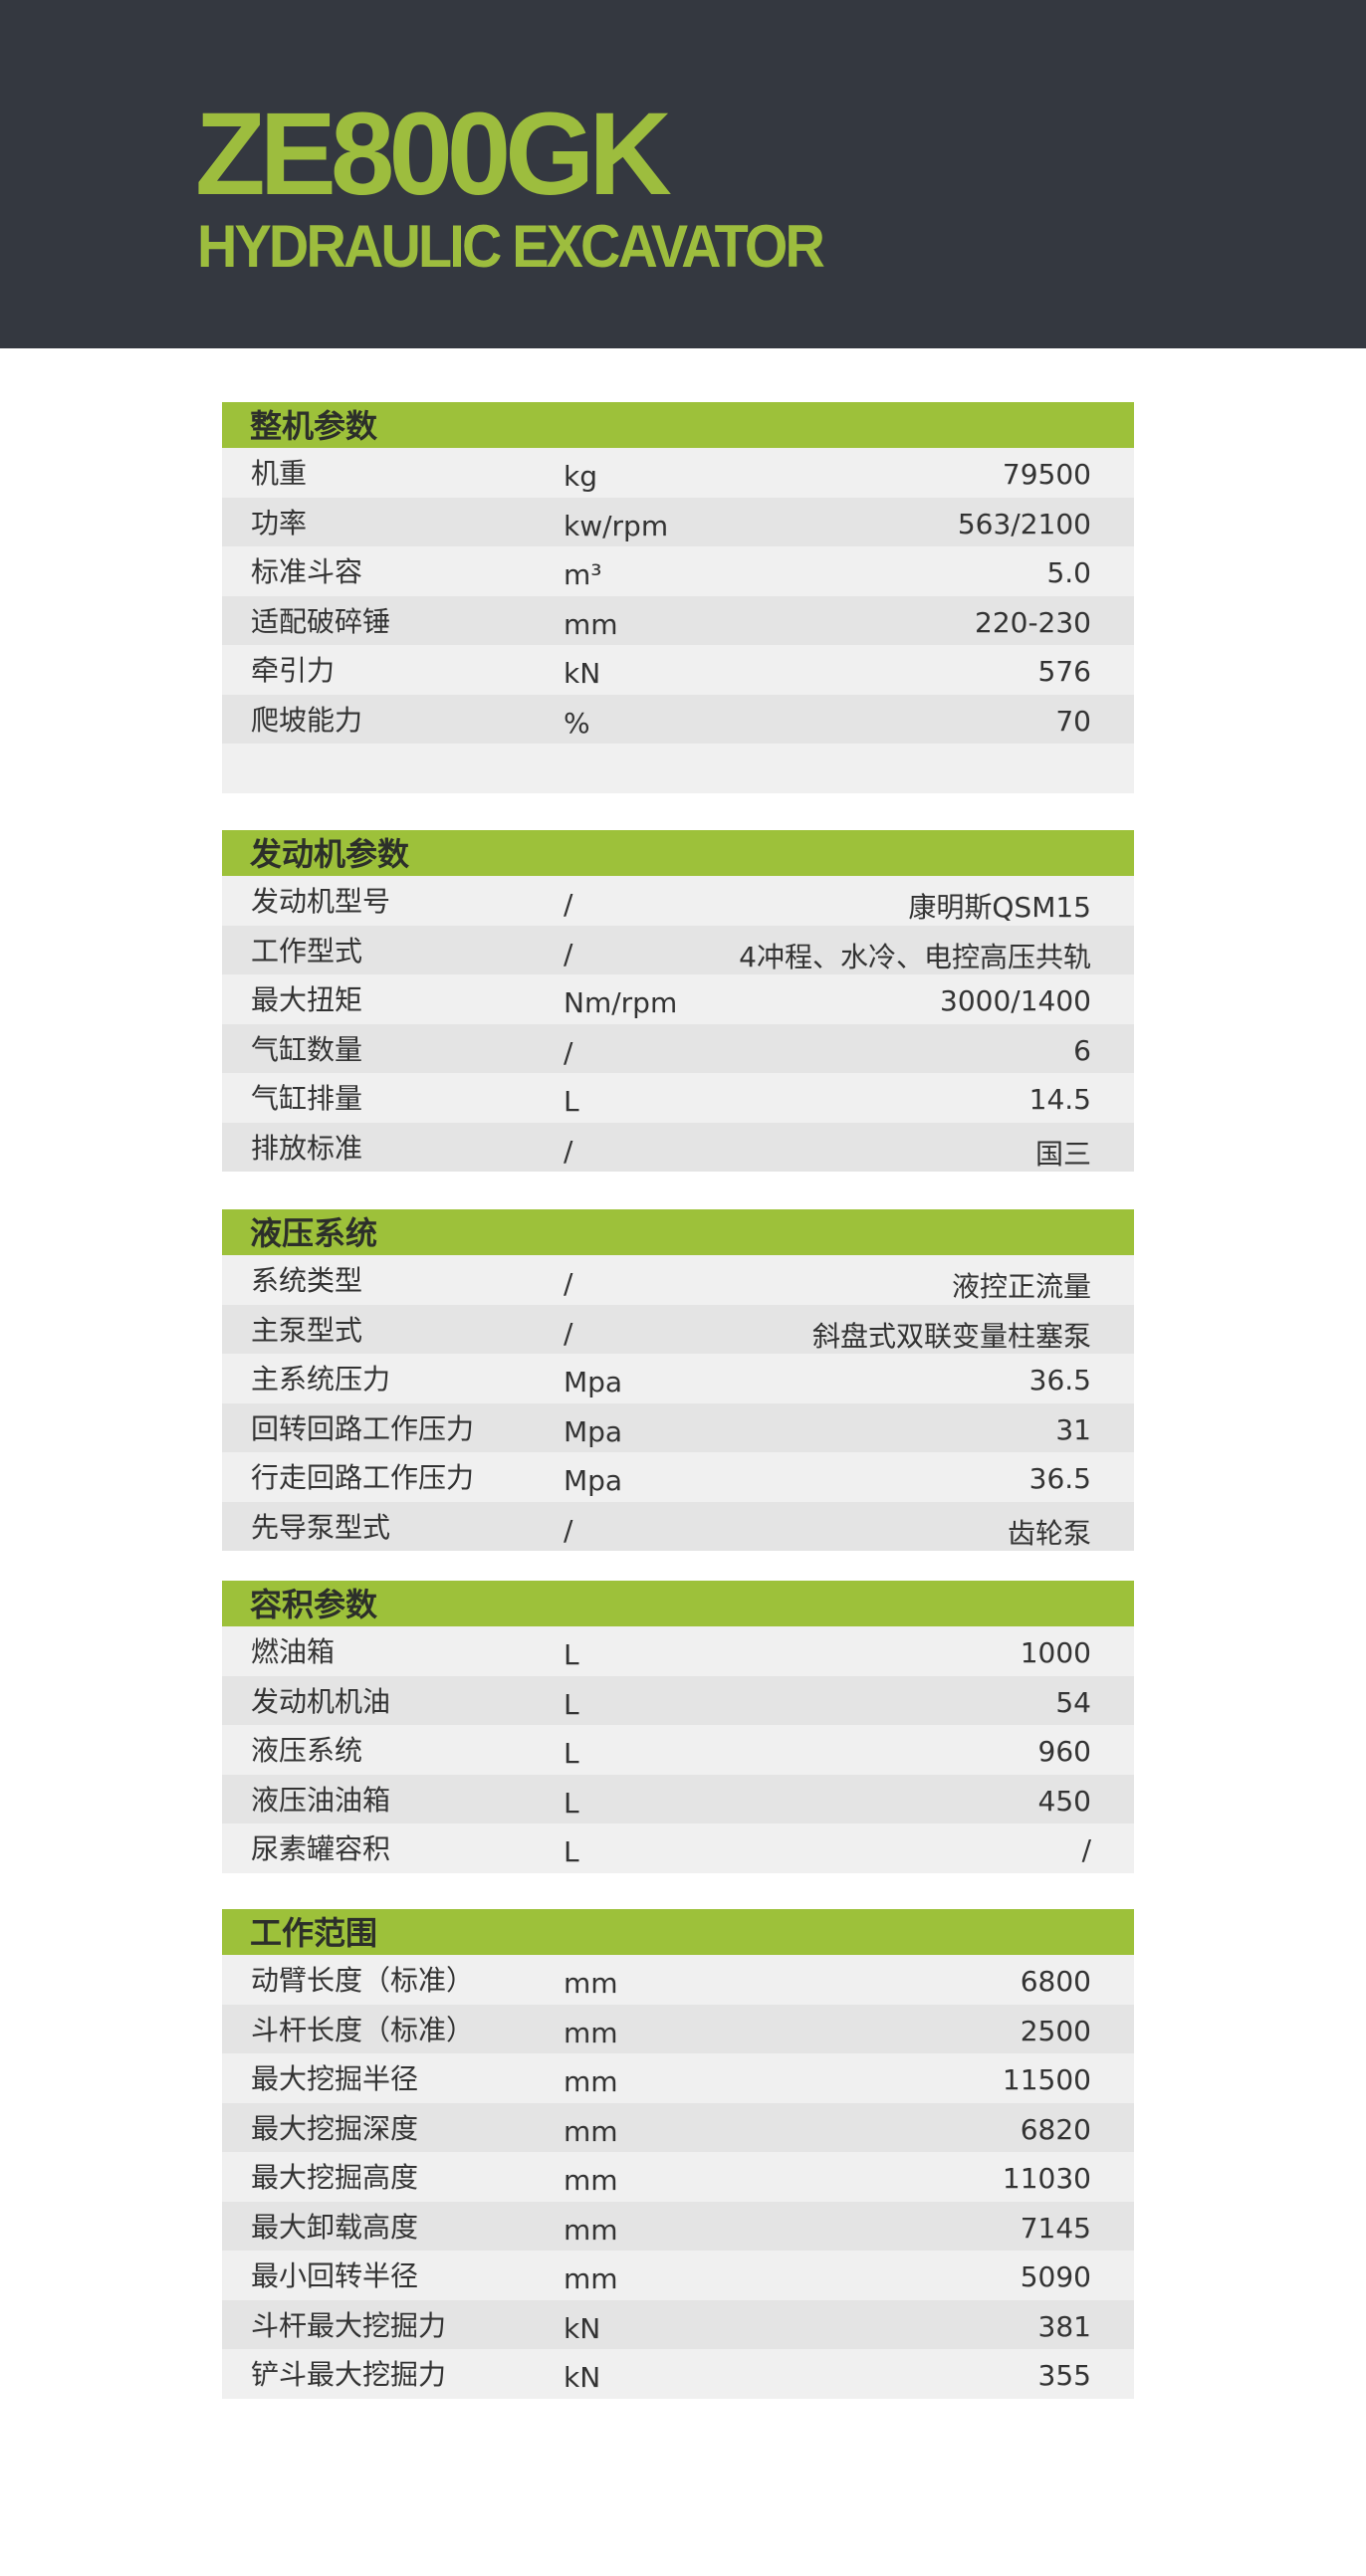  I want to click on spec-label: 主泵型式, so click(307, 1330).